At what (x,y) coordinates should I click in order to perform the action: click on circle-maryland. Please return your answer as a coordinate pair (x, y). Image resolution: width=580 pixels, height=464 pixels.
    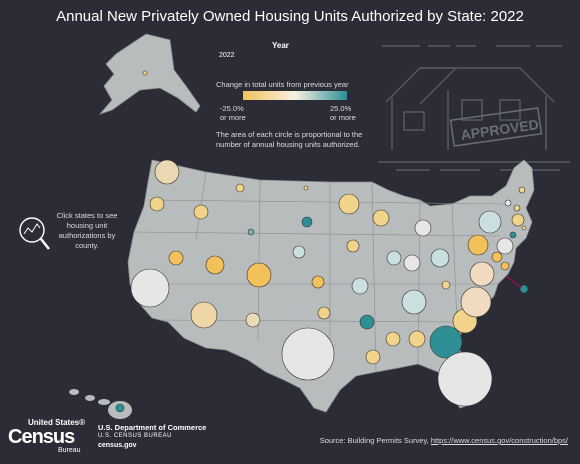
    Looking at the image, I should click on (497, 257).